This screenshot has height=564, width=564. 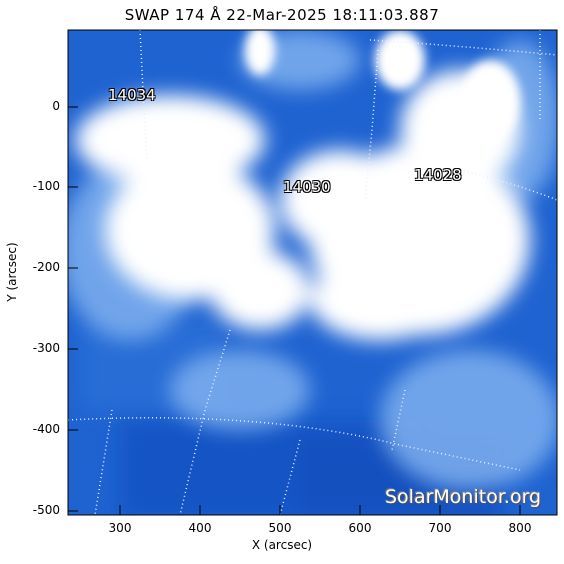 What do you see at coordinates (438, 175) in the screenshot?
I see `active-region-label: 14028` at bounding box center [438, 175].